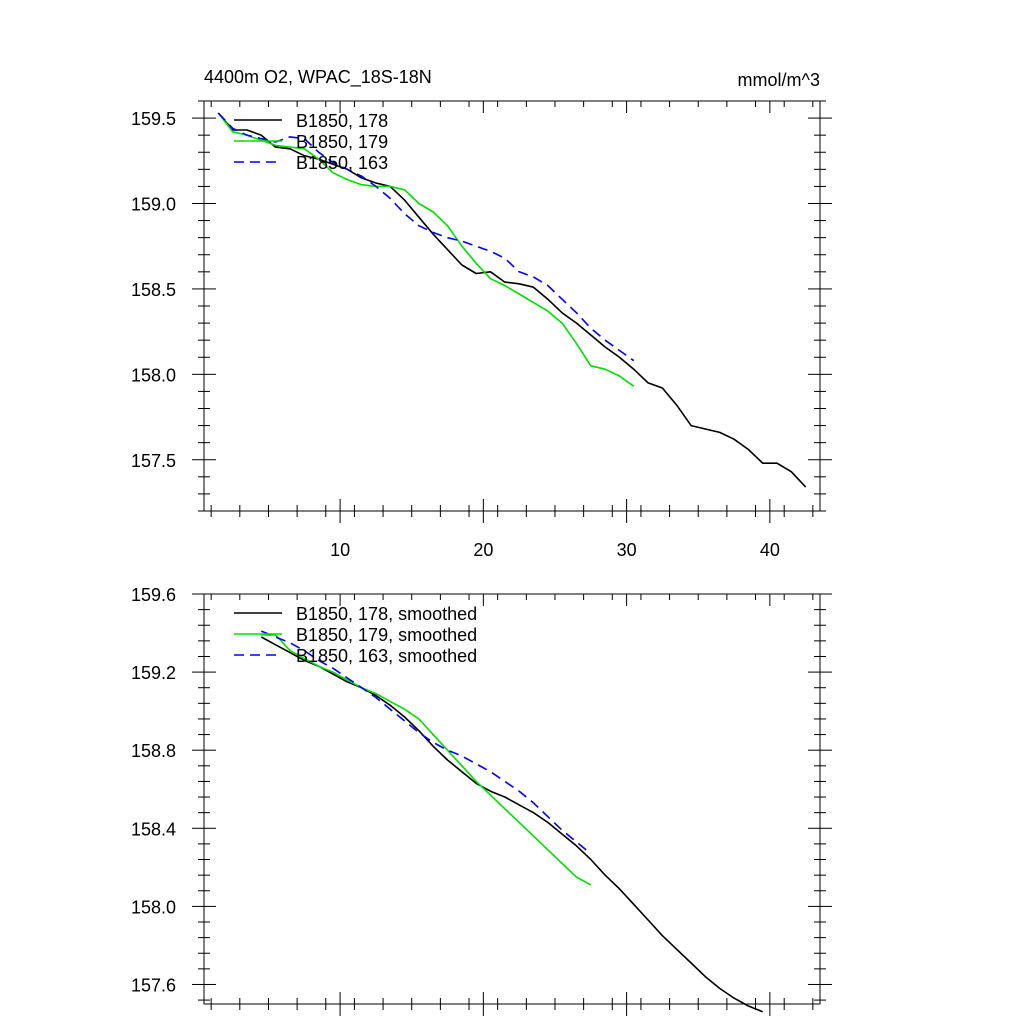 This screenshot has height=1024, width=1024. Describe the element at coordinates (153, 673) in the screenshot. I see `y-tick-label: 159.2` at that location.